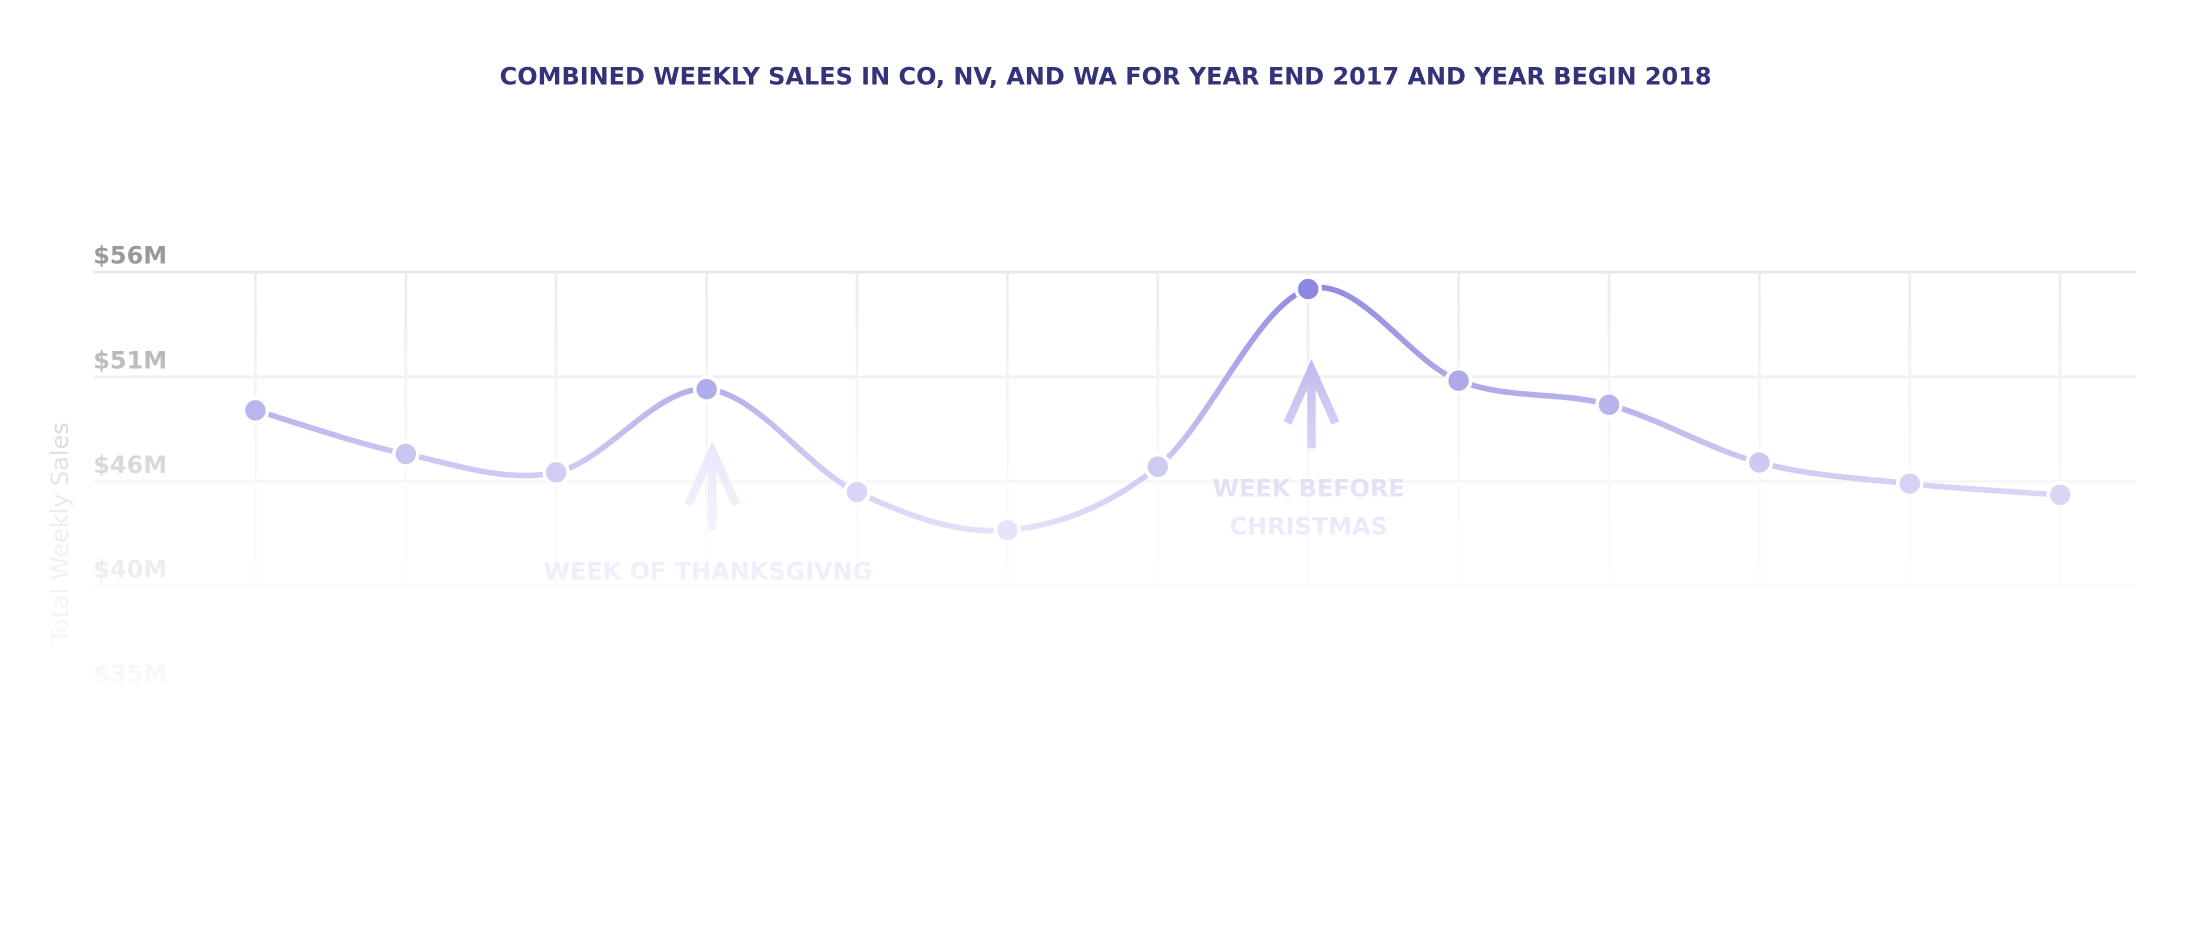 The image size is (2200, 932). I want to click on y-tick-label: $51M, so click(130, 360).